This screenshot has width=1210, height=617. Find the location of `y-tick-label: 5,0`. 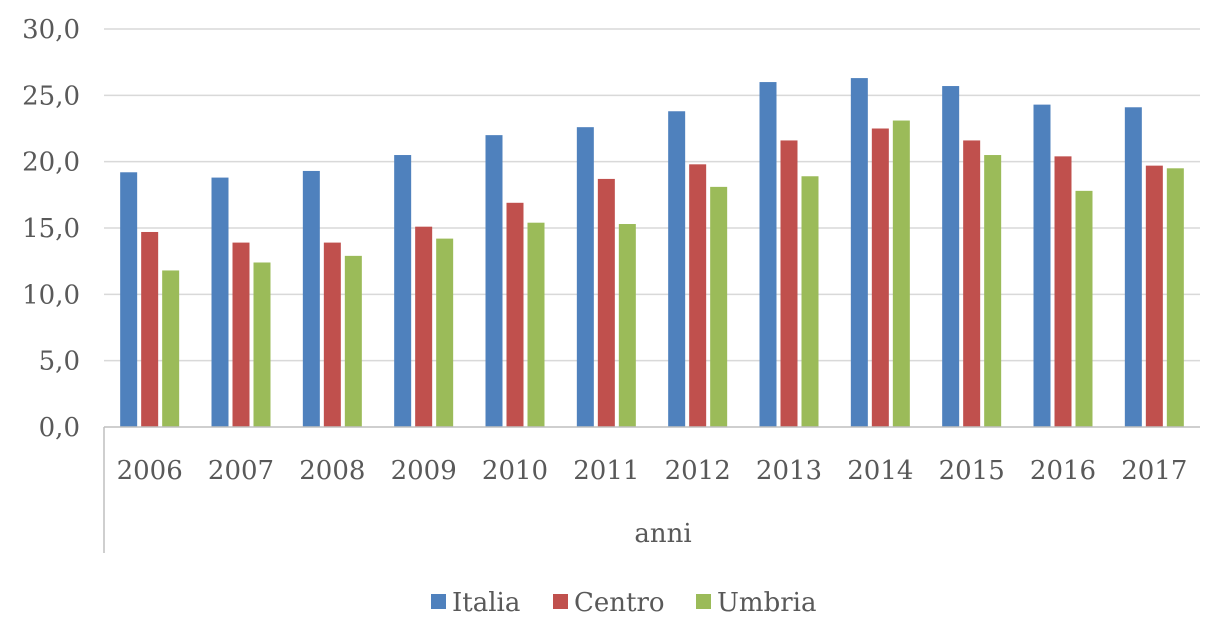

y-tick-label: 5,0 is located at coordinates (59, 362).